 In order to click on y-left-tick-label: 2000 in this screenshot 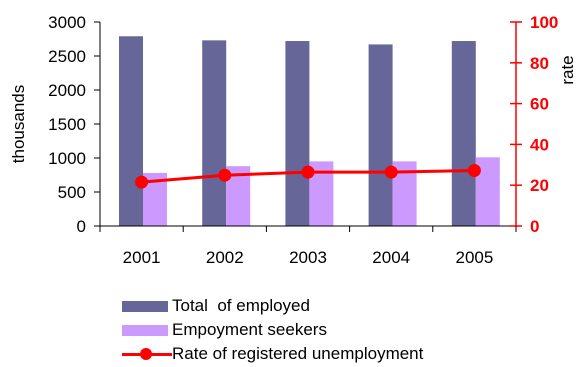, I will do `click(67, 90)`.